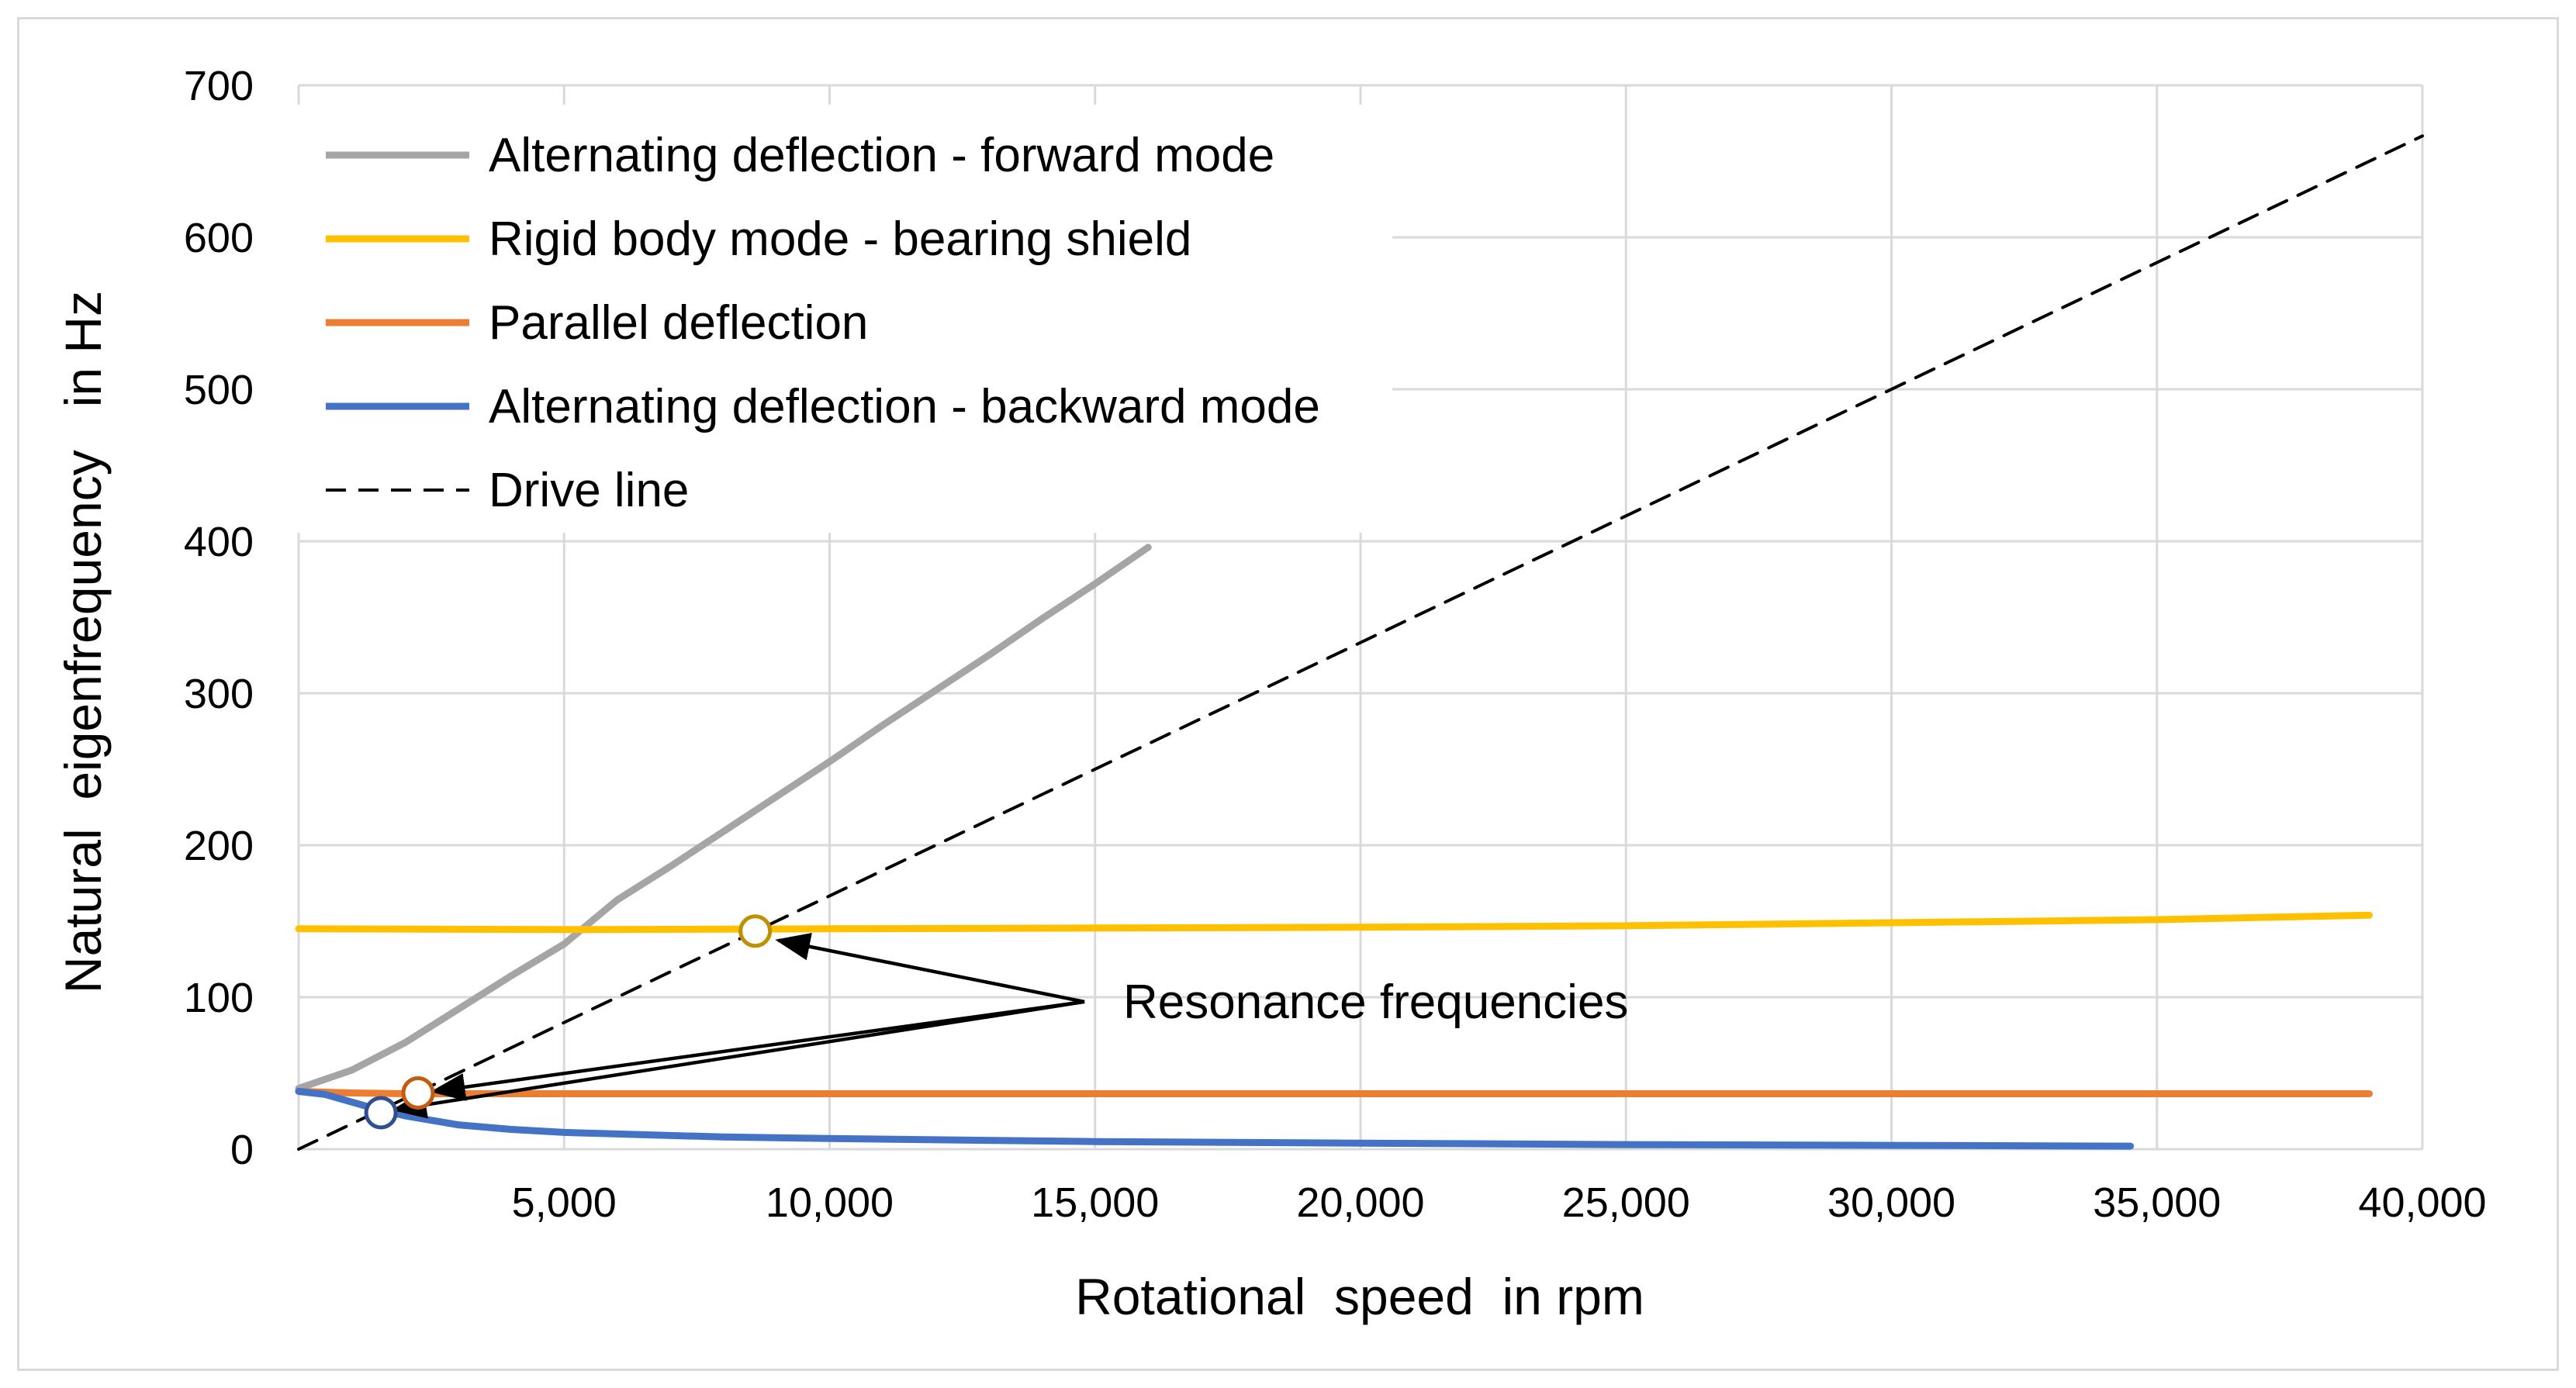 The width and height of the screenshot is (2576, 1388). Describe the element at coordinates (881, 155) in the screenshot. I see `legend-label: Alternating deflection - forward mode` at that location.